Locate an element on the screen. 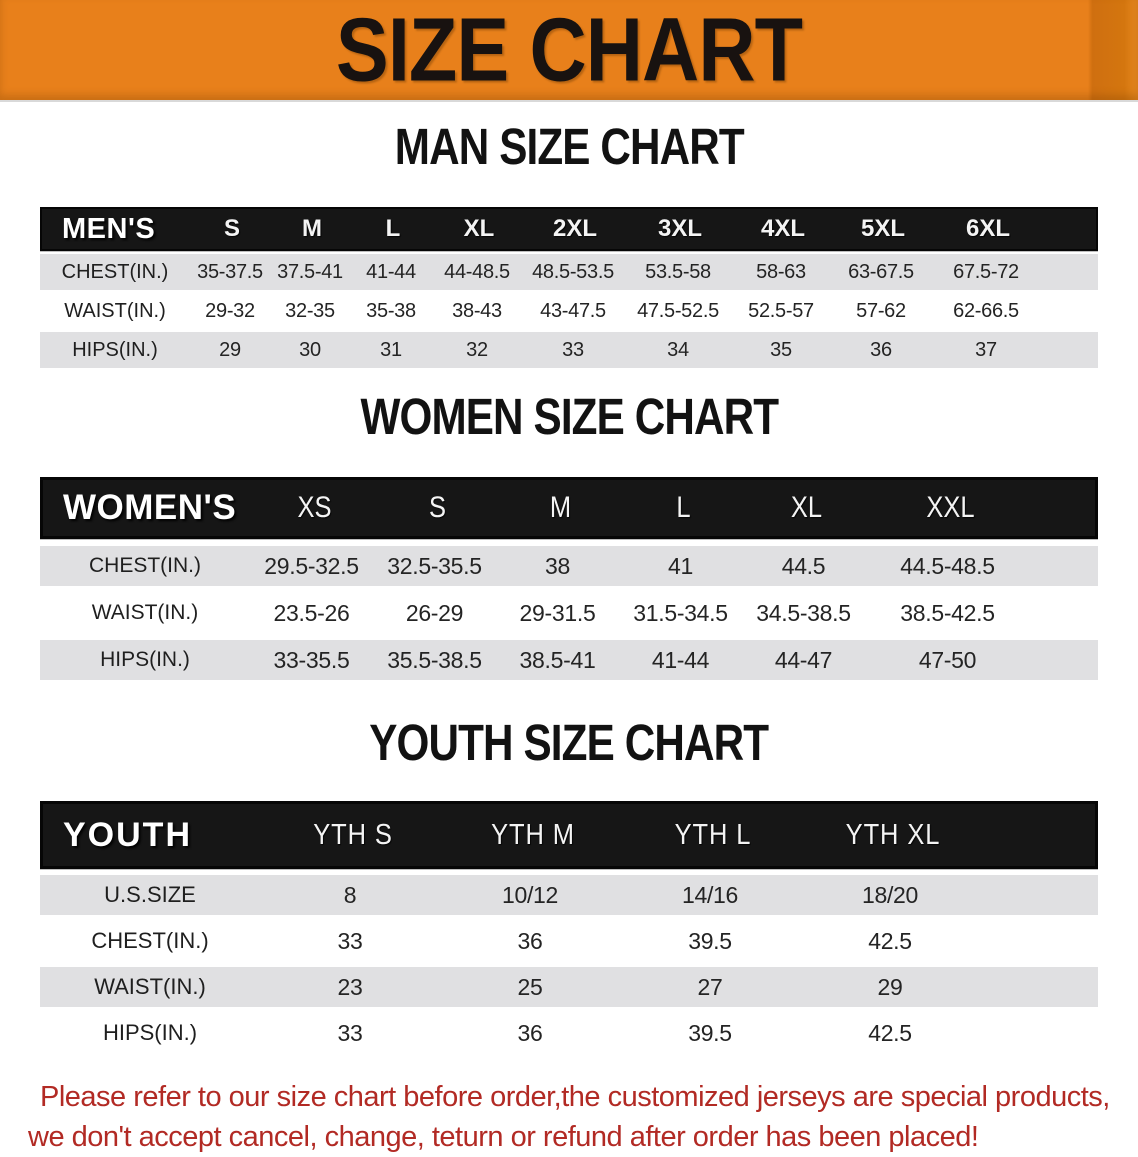 This screenshot has width=1138, height=1157. womens-table-header-row: WOMEN'S XS S M L XL XXL is located at coordinates (569, 508).